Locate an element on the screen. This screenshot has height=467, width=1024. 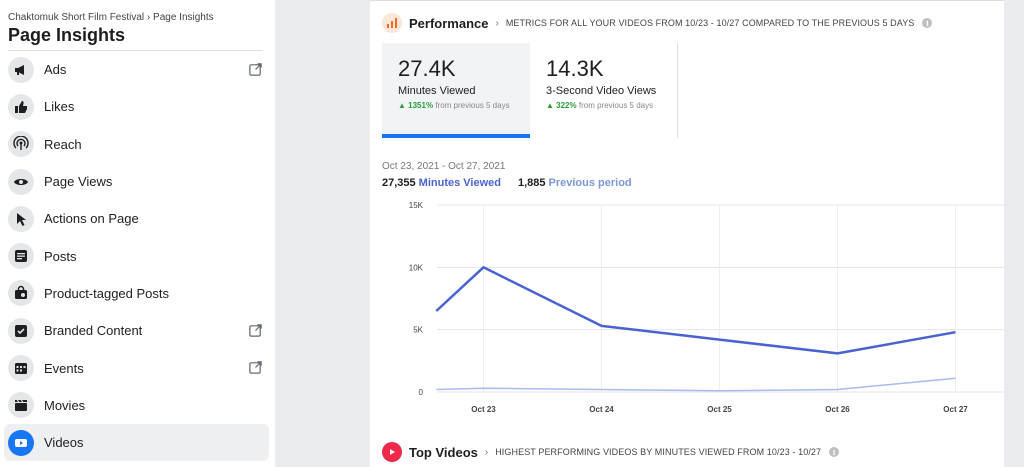
cursor-icon is located at coordinates (21, 218).